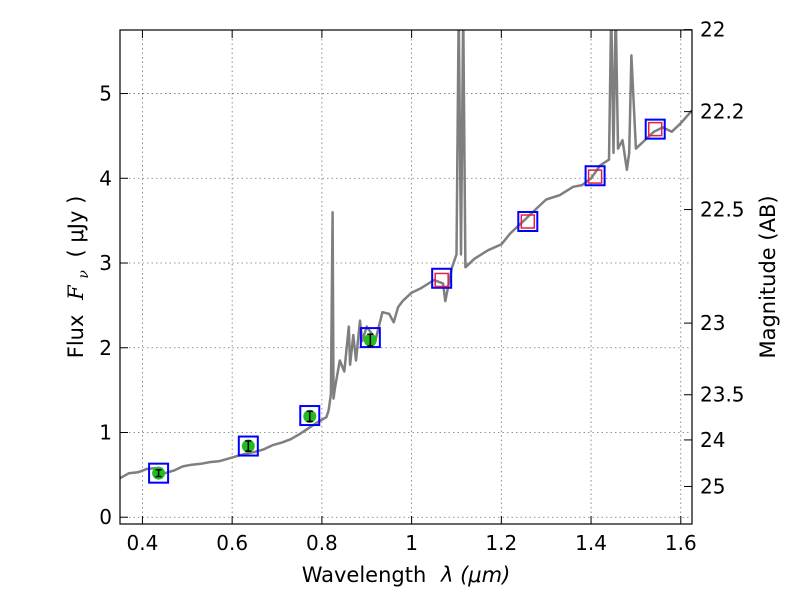 This screenshot has width=800, height=600. Describe the element at coordinates (76, 337) in the screenshot. I see `y-axis-label-text: Flux` at that location.